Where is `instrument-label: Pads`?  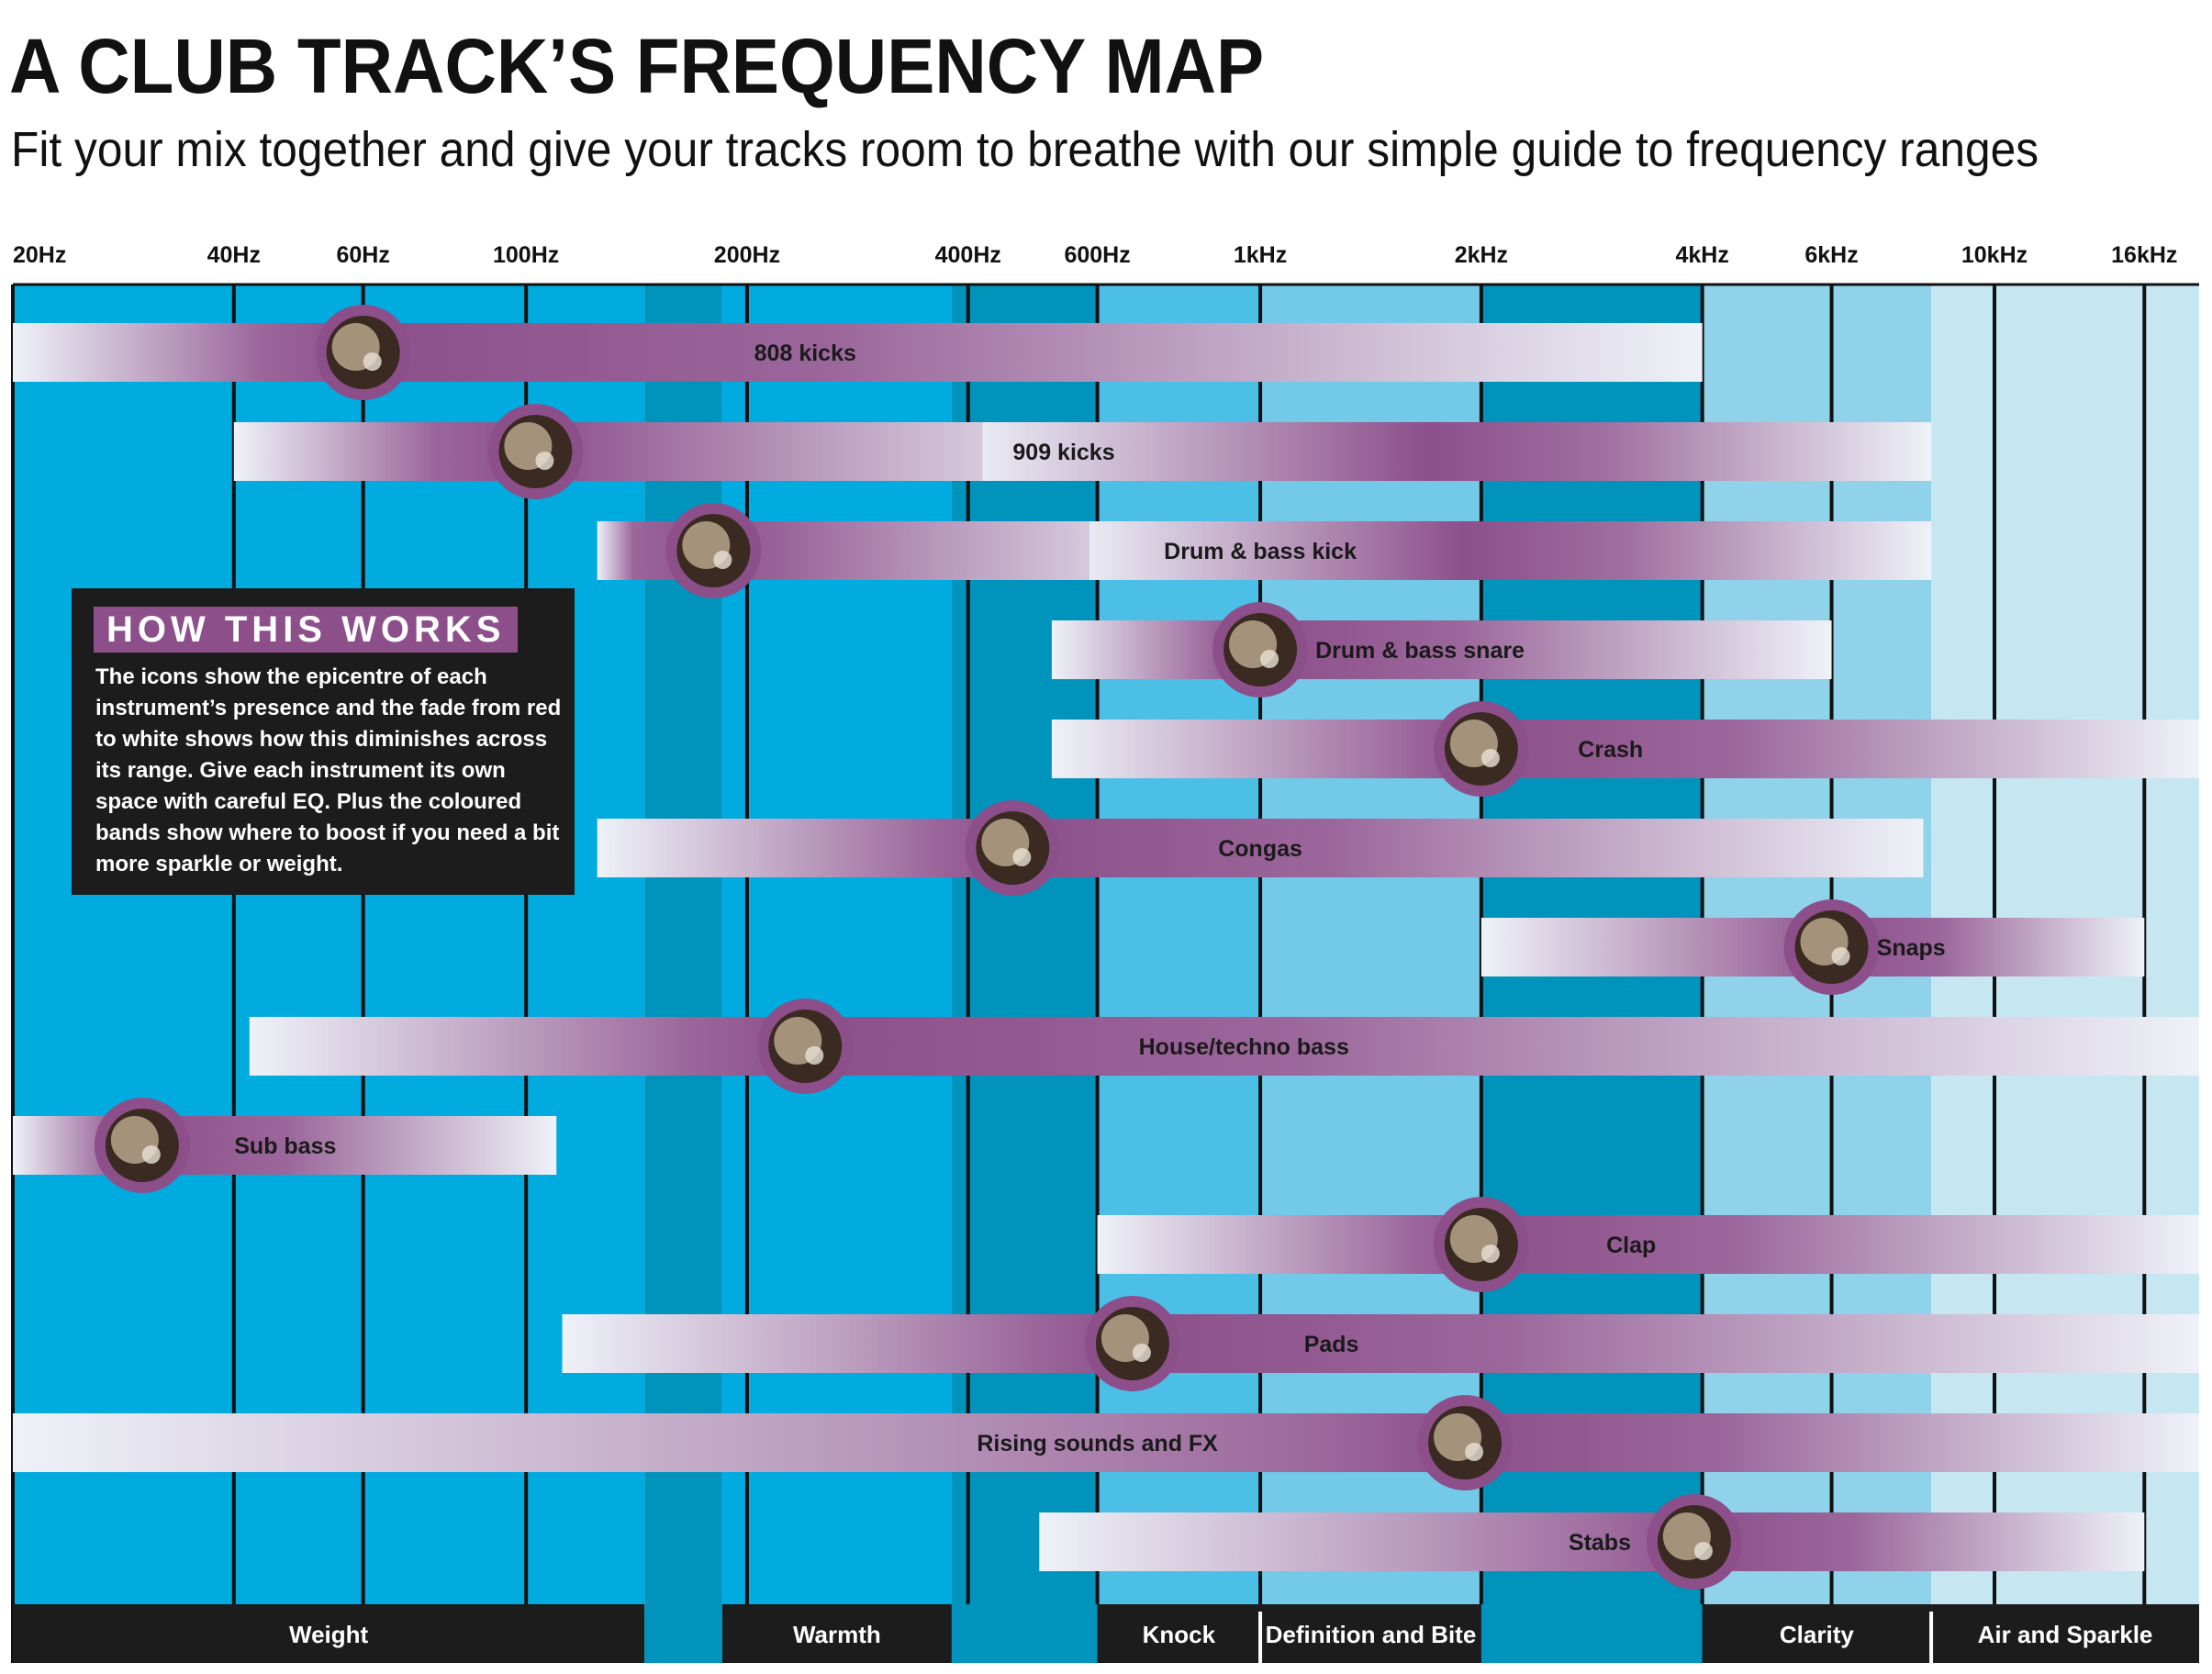 instrument-label: Pads is located at coordinates (1331, 1345).